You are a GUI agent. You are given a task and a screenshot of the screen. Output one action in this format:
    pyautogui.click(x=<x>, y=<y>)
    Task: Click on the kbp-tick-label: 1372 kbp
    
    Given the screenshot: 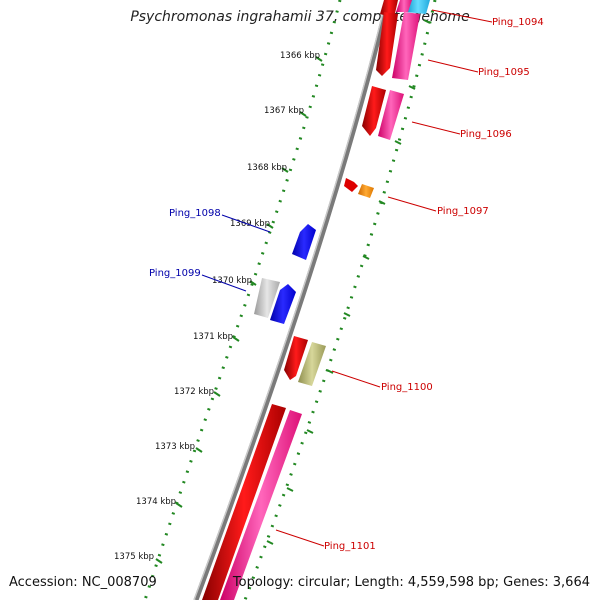 What is the action you would take?
    pyautogui.click(x=194, y=392)
    